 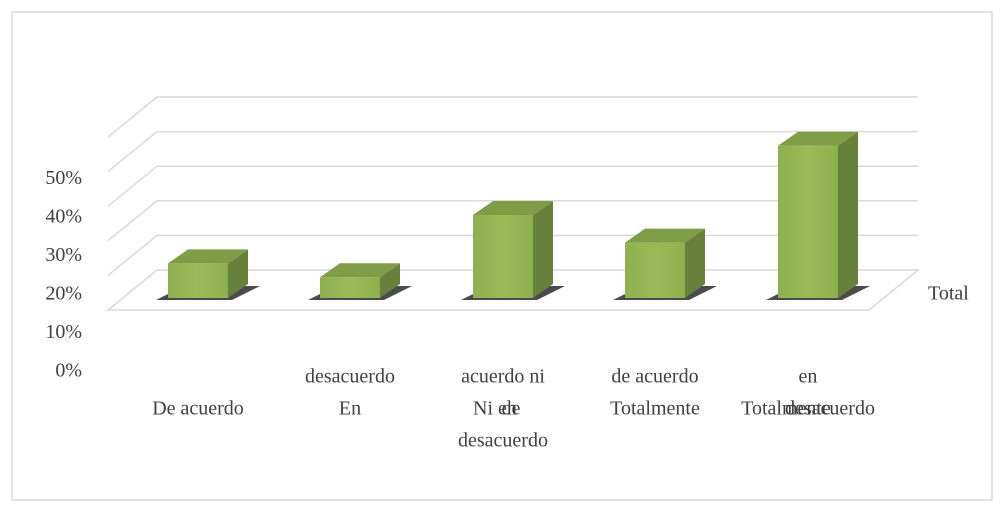 What do you see at coordinates (198, 409) in the screenshot?
I see `x-tick-label: De acuerdo` at bounding box center [198, 409].